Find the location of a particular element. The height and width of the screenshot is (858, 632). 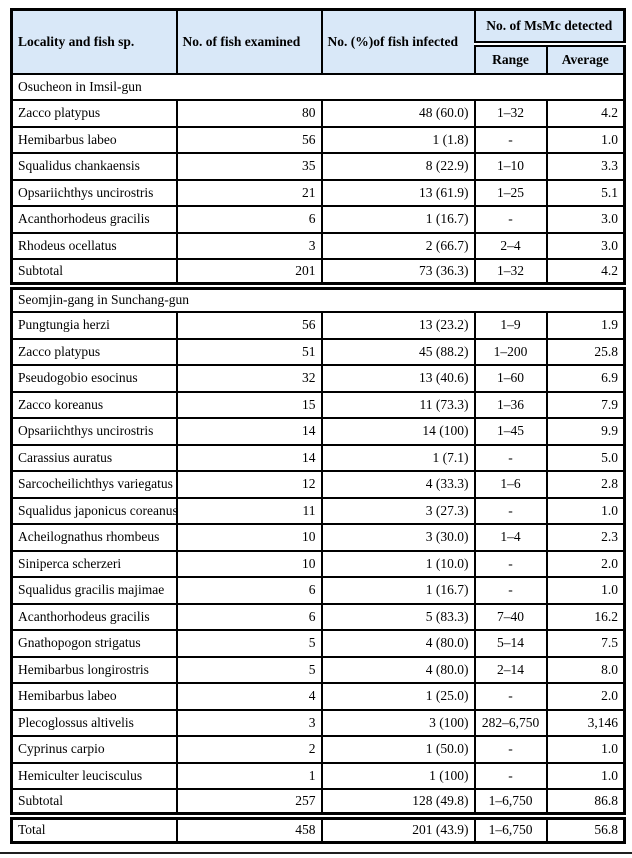

cell-infected: 5 (83.3) is located at coordinates (398, 616).